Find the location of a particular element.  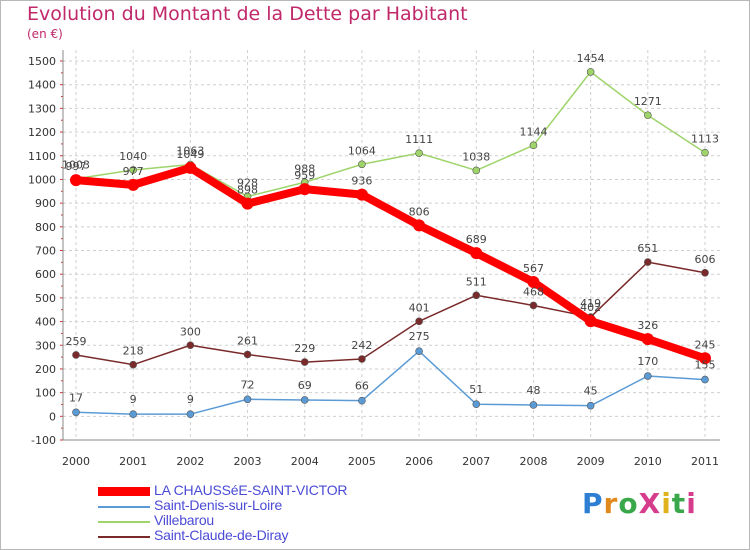

legend-item: LA CHAUSSéE-SAINT-VICTOR is located at coordinates (248, 491).